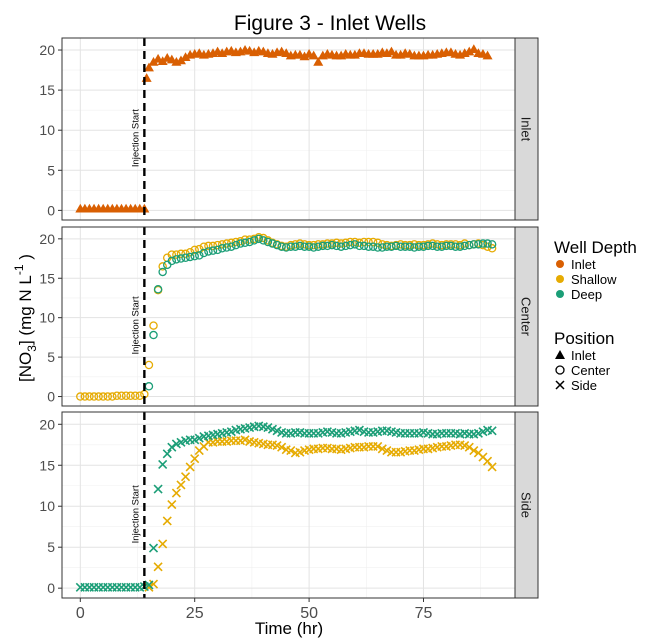 The height and width of the screenshot is (642, 652). What do you see at coordinates (584, 385) in the screenshot?
I see `legend-label-side: Side` at bounding box center [584, 385].